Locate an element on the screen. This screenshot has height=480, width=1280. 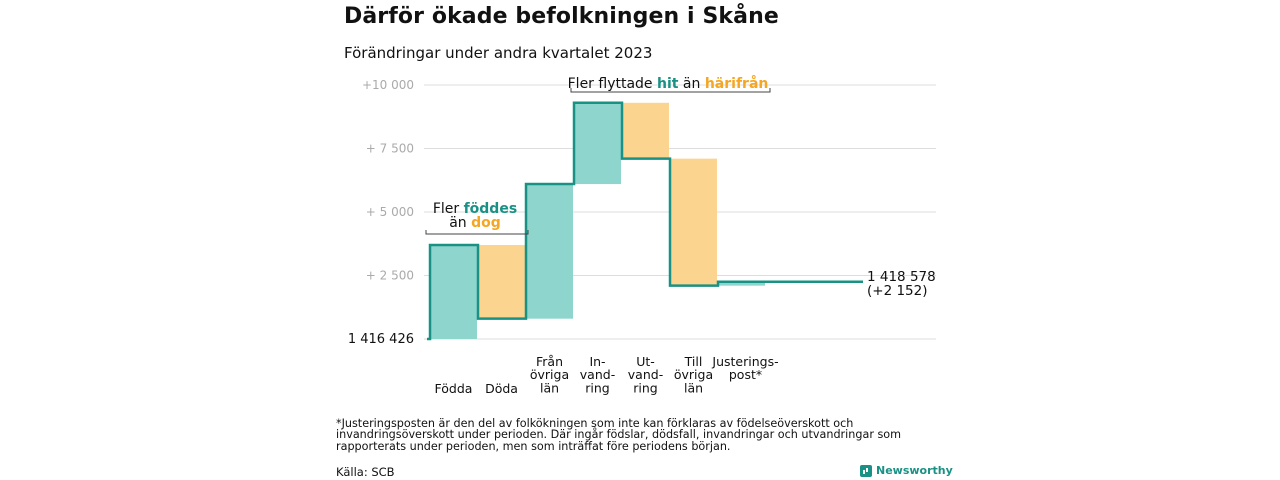
end-value-label: 1 418 578 is located at coordinates (901, 277).